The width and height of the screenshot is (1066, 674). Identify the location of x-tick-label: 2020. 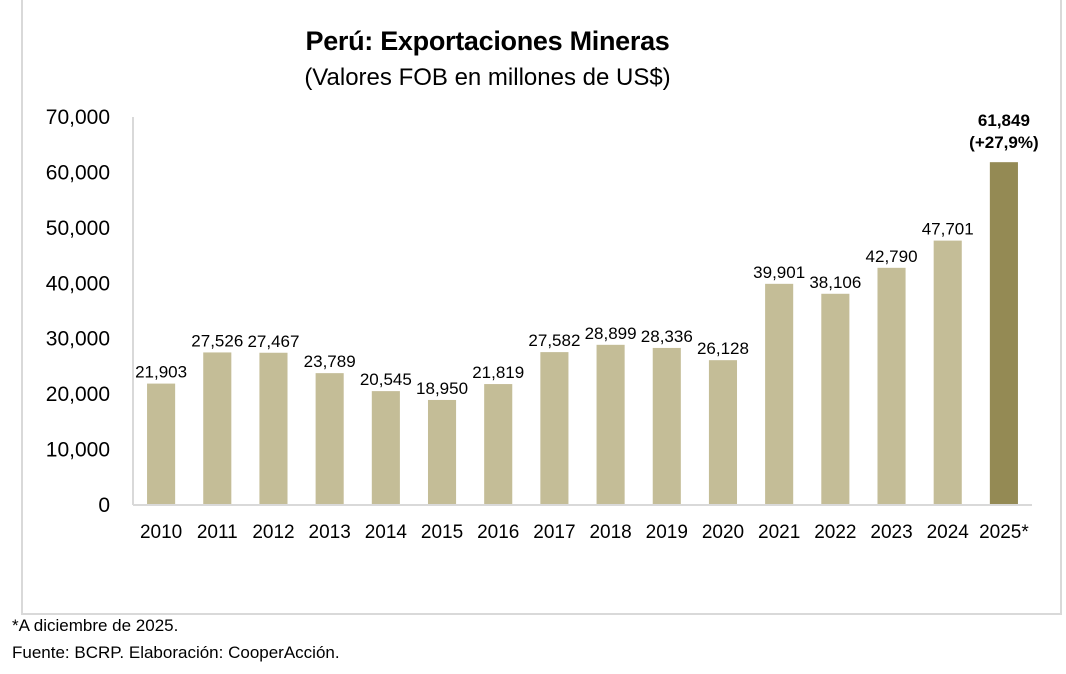
(723, 532).